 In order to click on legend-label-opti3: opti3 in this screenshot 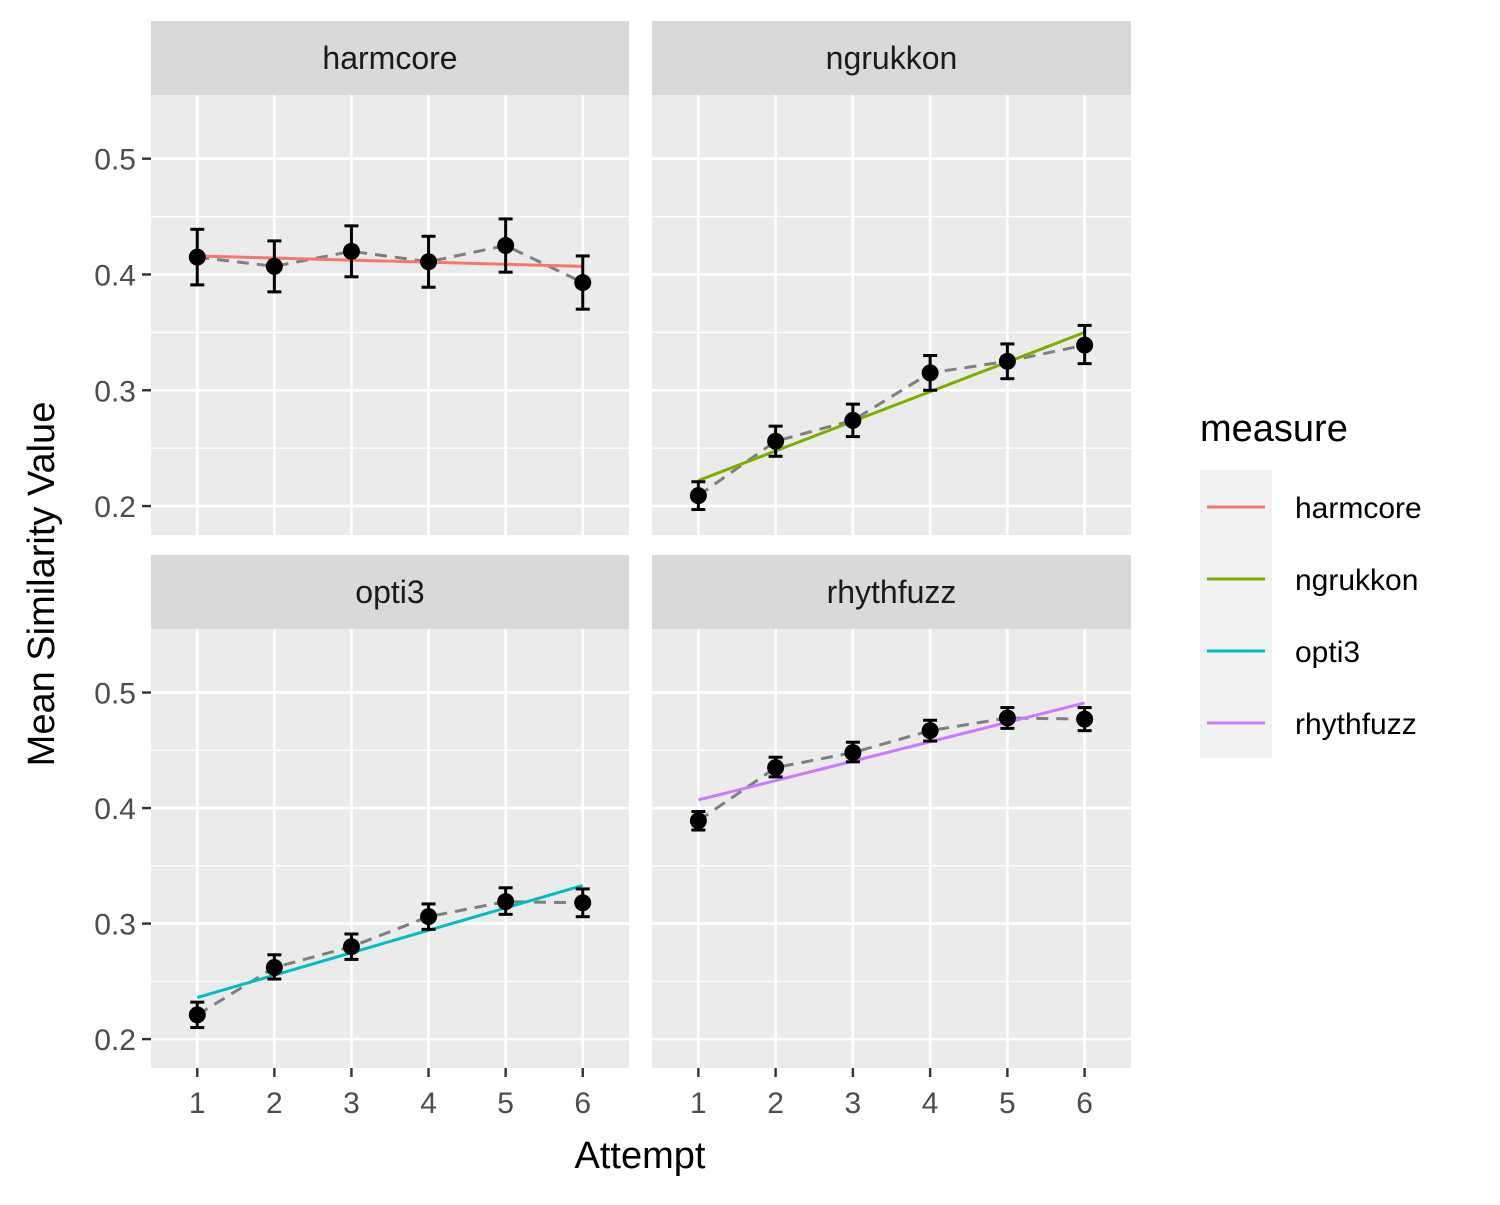, I will do `click(1327, 652)`.